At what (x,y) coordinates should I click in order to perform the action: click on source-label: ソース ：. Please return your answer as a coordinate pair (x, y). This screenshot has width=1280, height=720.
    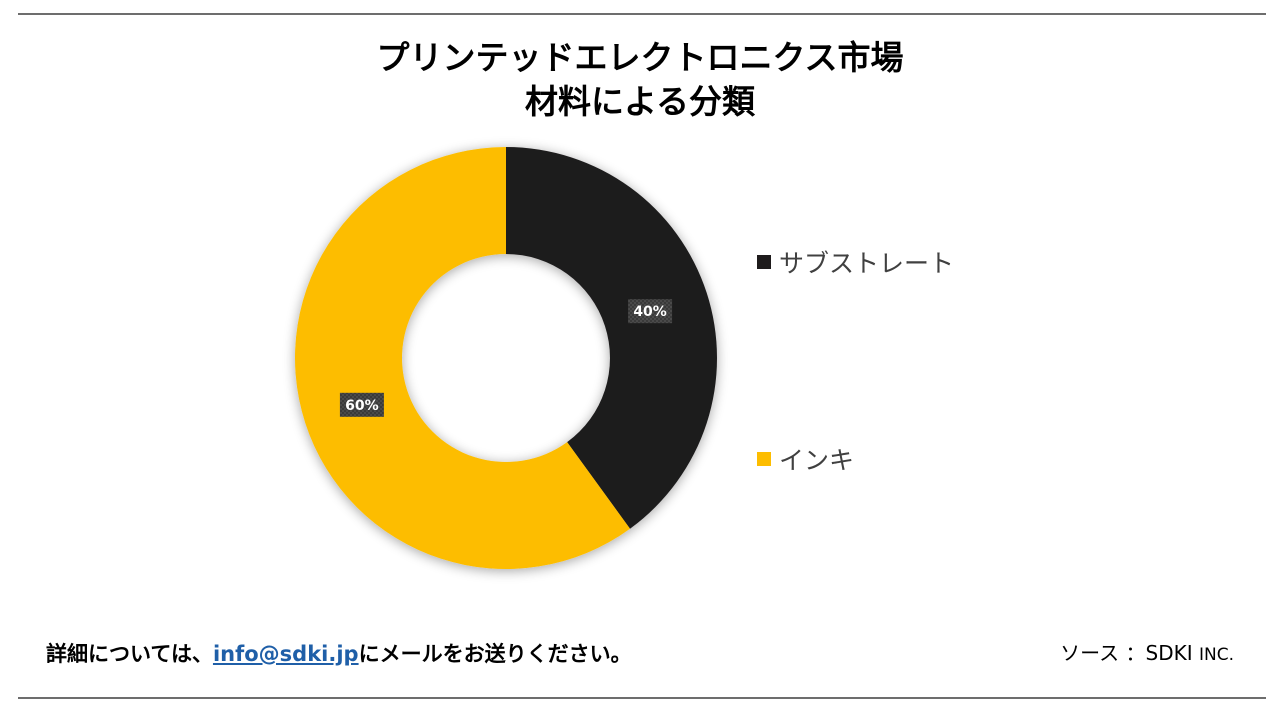
    Looking at the image, I should click on (1103, 653).